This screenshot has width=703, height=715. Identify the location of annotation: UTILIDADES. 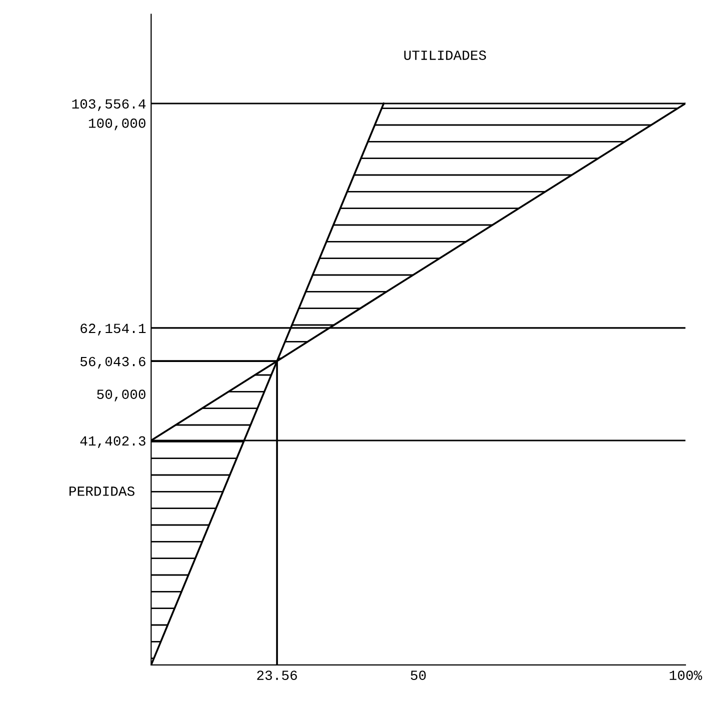
(445, 55).